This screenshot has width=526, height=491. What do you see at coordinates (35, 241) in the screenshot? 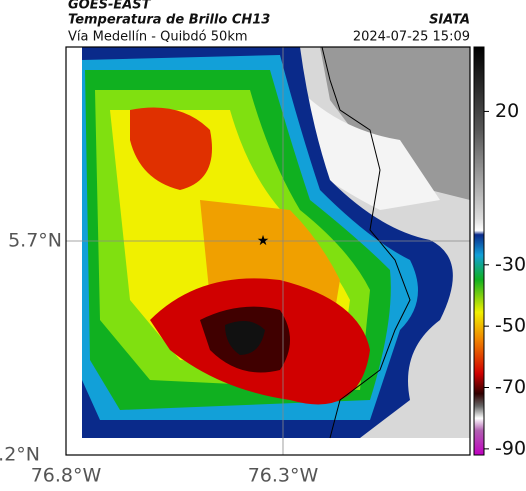
I see `lat-label: 5.7°N` at bounding box center [35, 241].